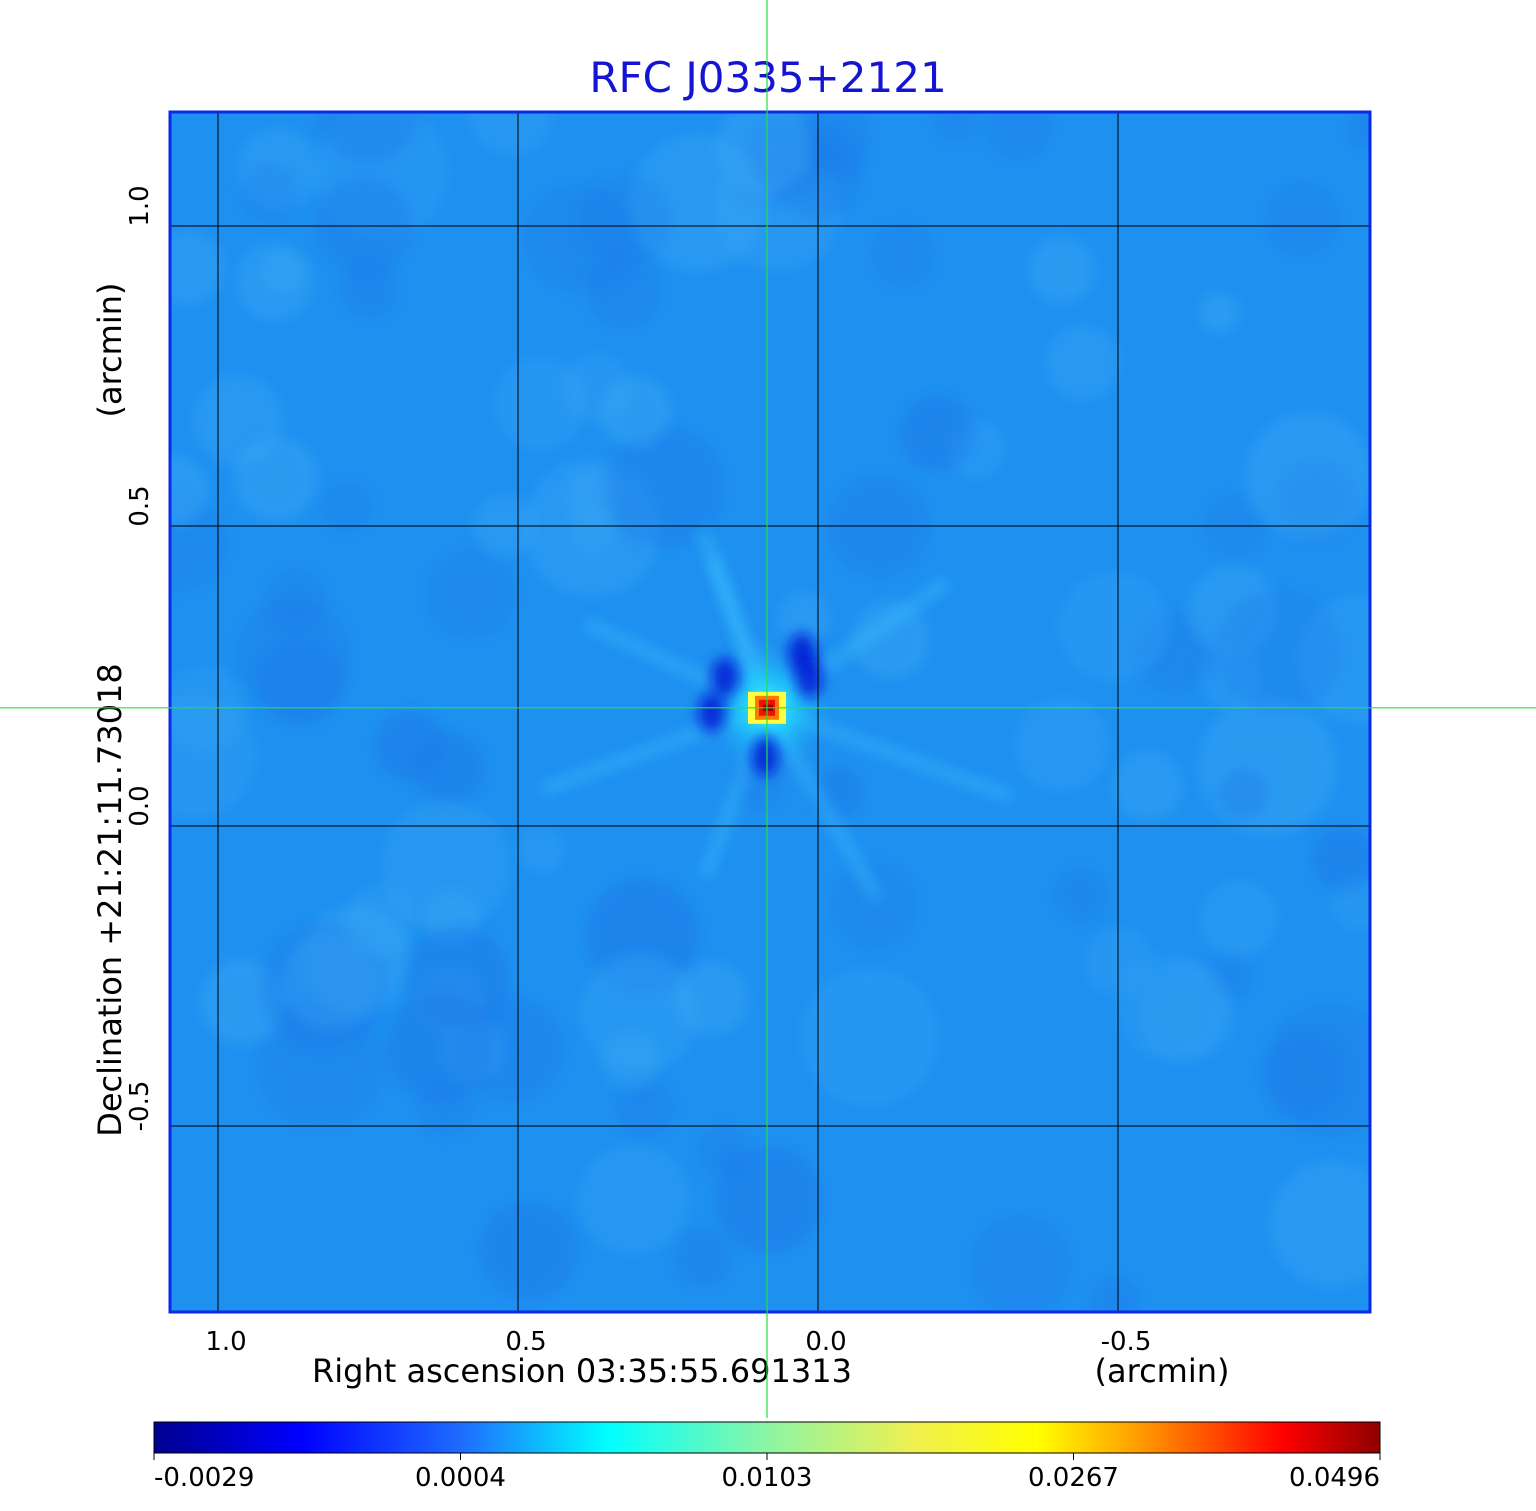  What do you see at coordinates (767, 1437) in the screenshot?
I see `colorbar` at bounding box center [767, 1437].